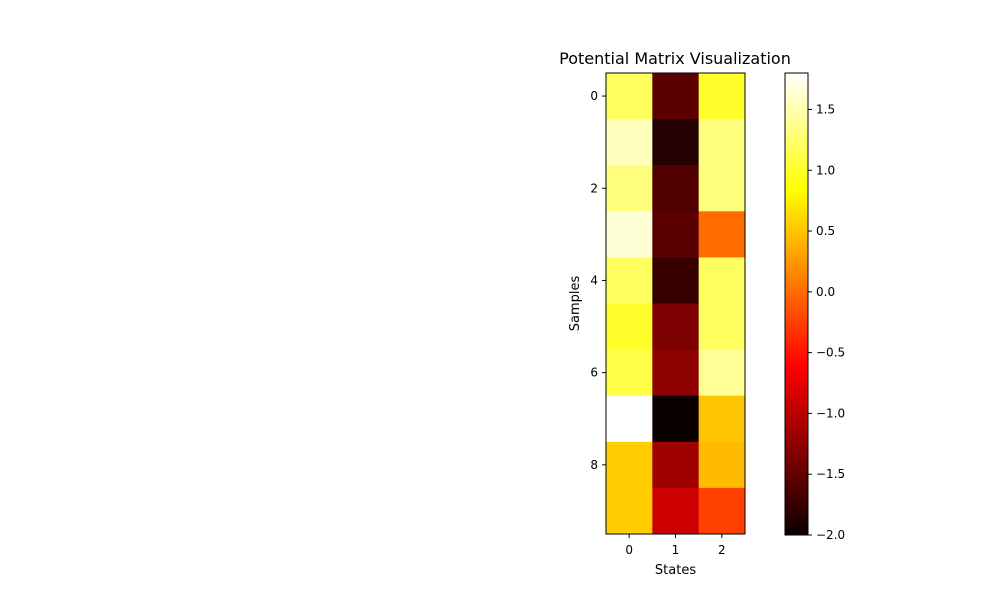 The height and width of the screenshot is (604, 1000). I want to click on chart-title: Potential Matrix Visualization, so click(675, 58).